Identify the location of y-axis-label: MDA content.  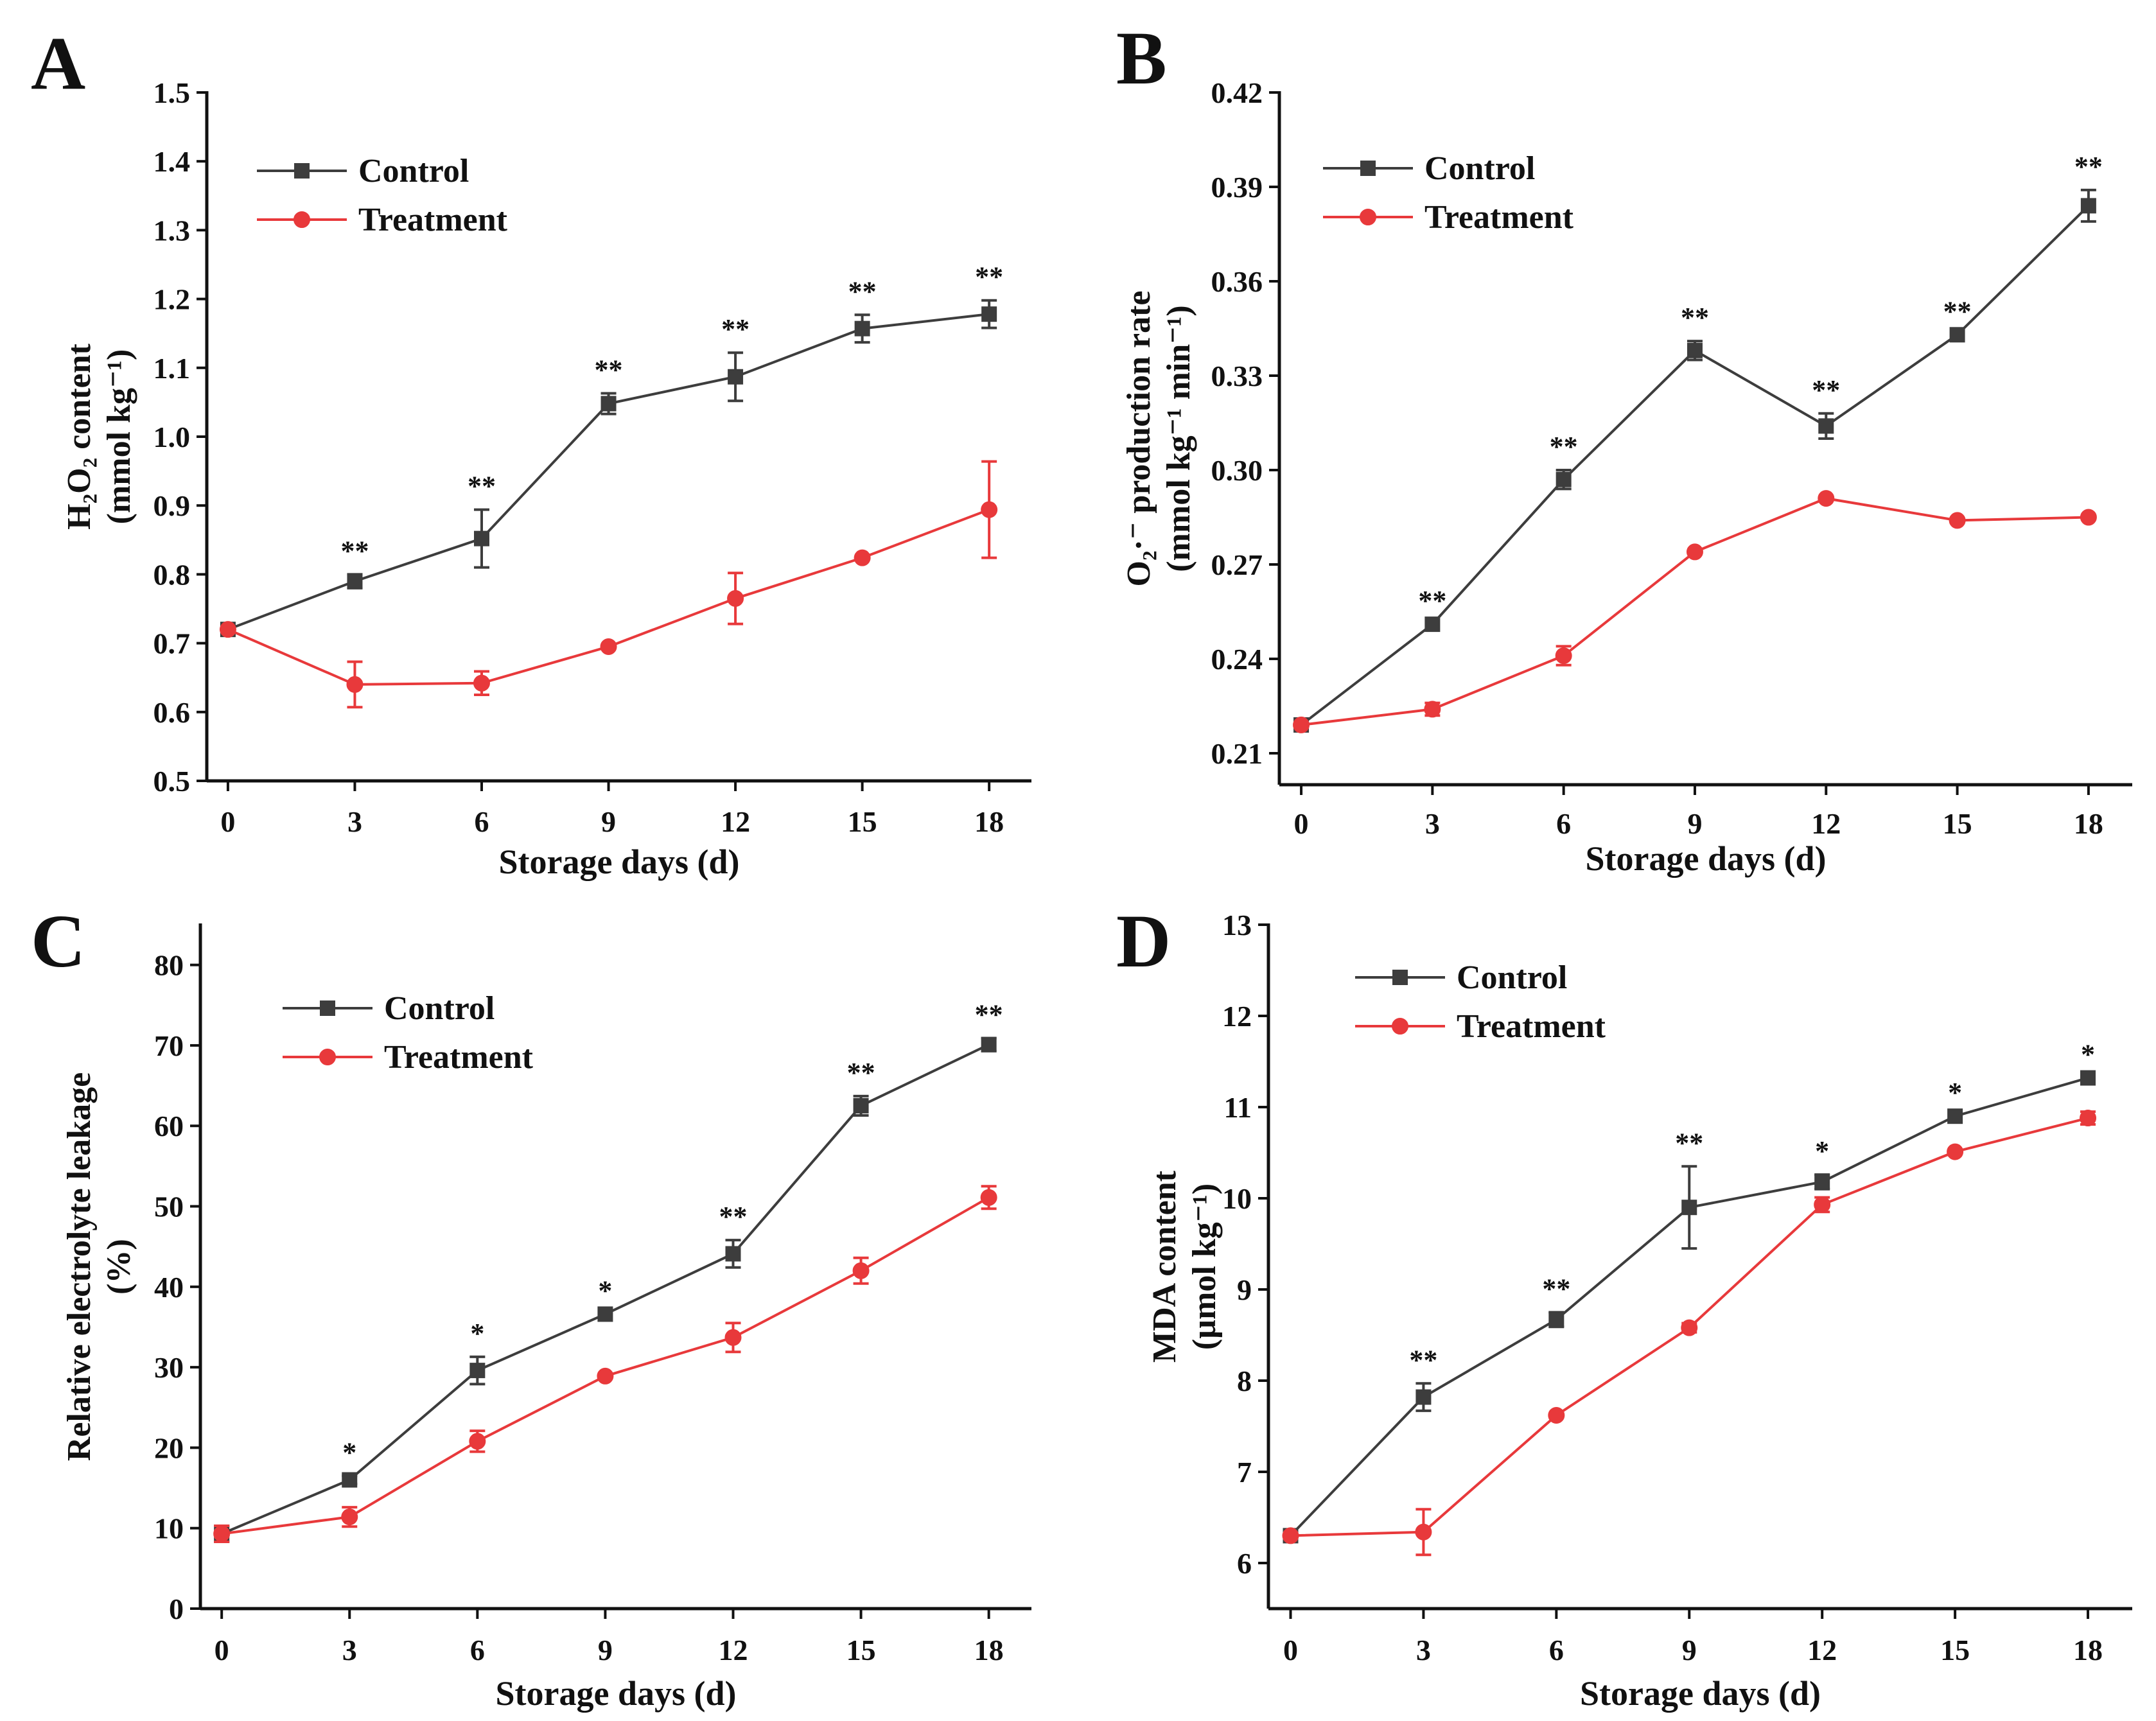
(1164, 1266).